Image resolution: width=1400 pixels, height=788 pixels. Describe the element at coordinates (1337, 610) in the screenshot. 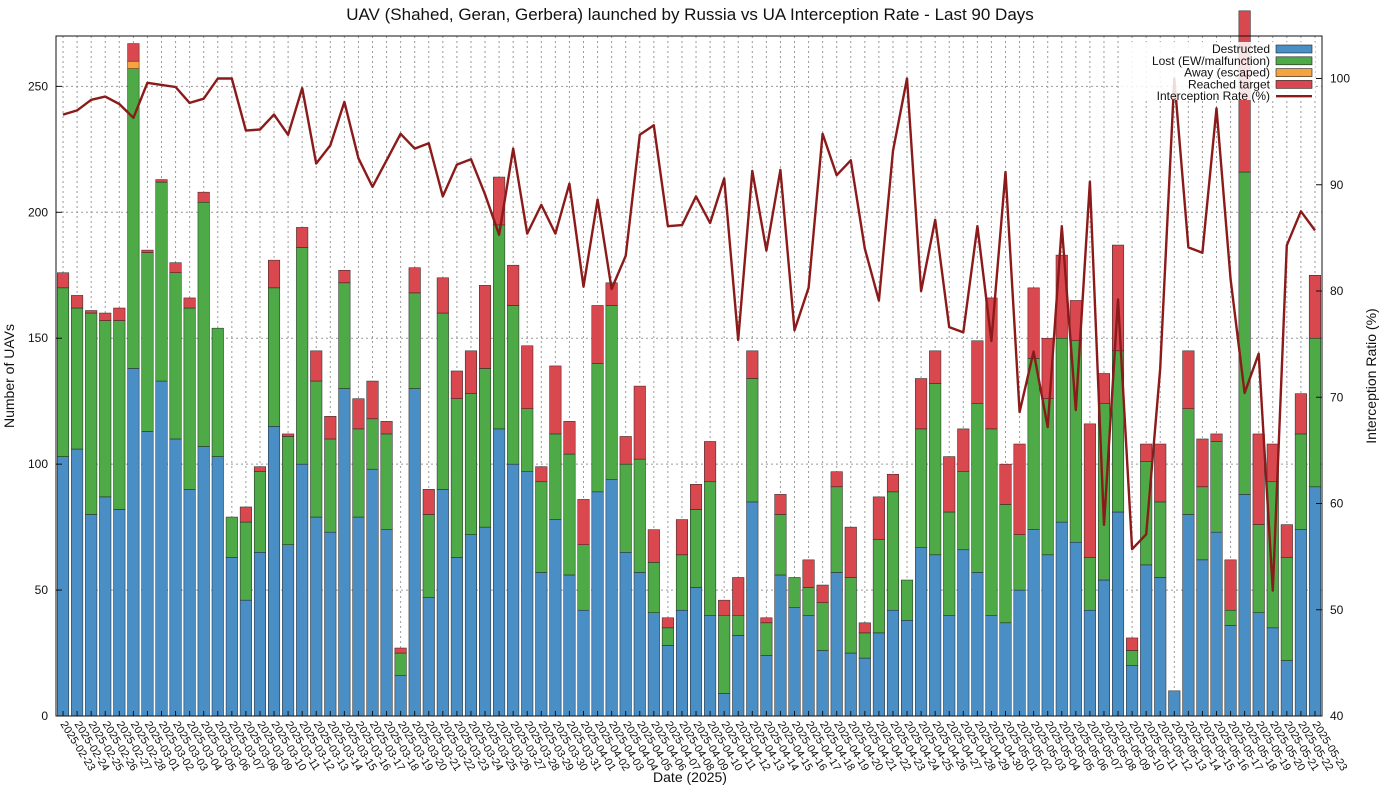

I see `y2-tick-label: 50` at that location.